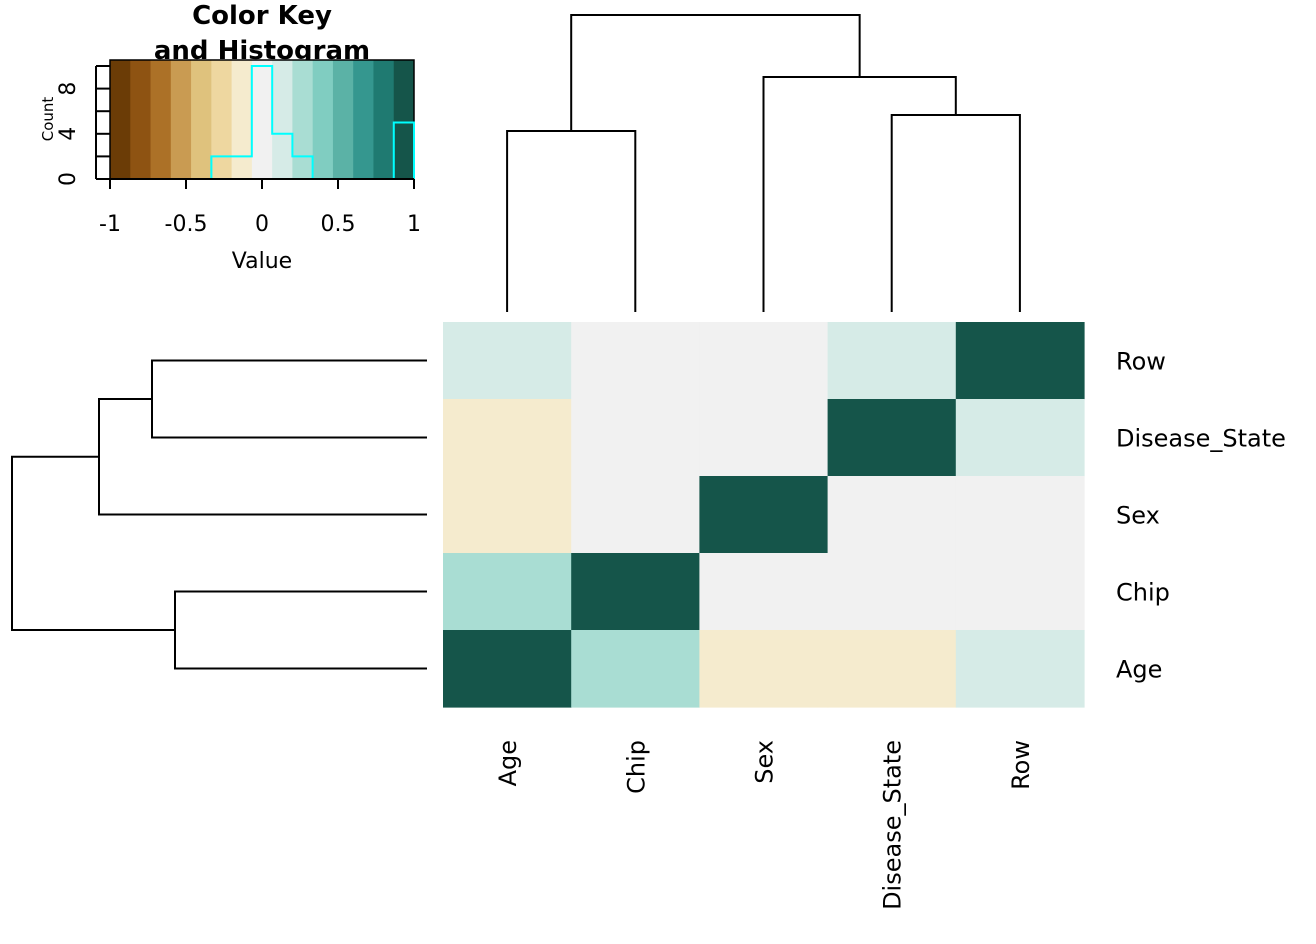 The height and width of the screenshot is (944, 1316). What do you see at coordinates (955, 213) in the screenshot?
I see `col-dendro-disease-row` at bounding box center [955, 213].